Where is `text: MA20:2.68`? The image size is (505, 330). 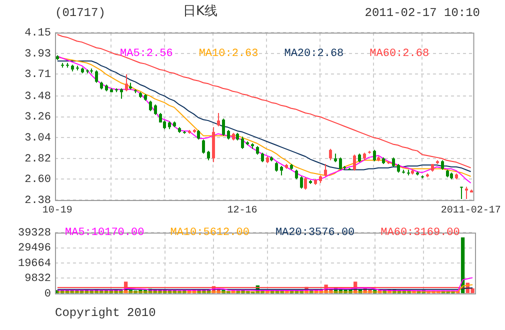 text: MA20:2.68 is located at coordinates (314, 54).